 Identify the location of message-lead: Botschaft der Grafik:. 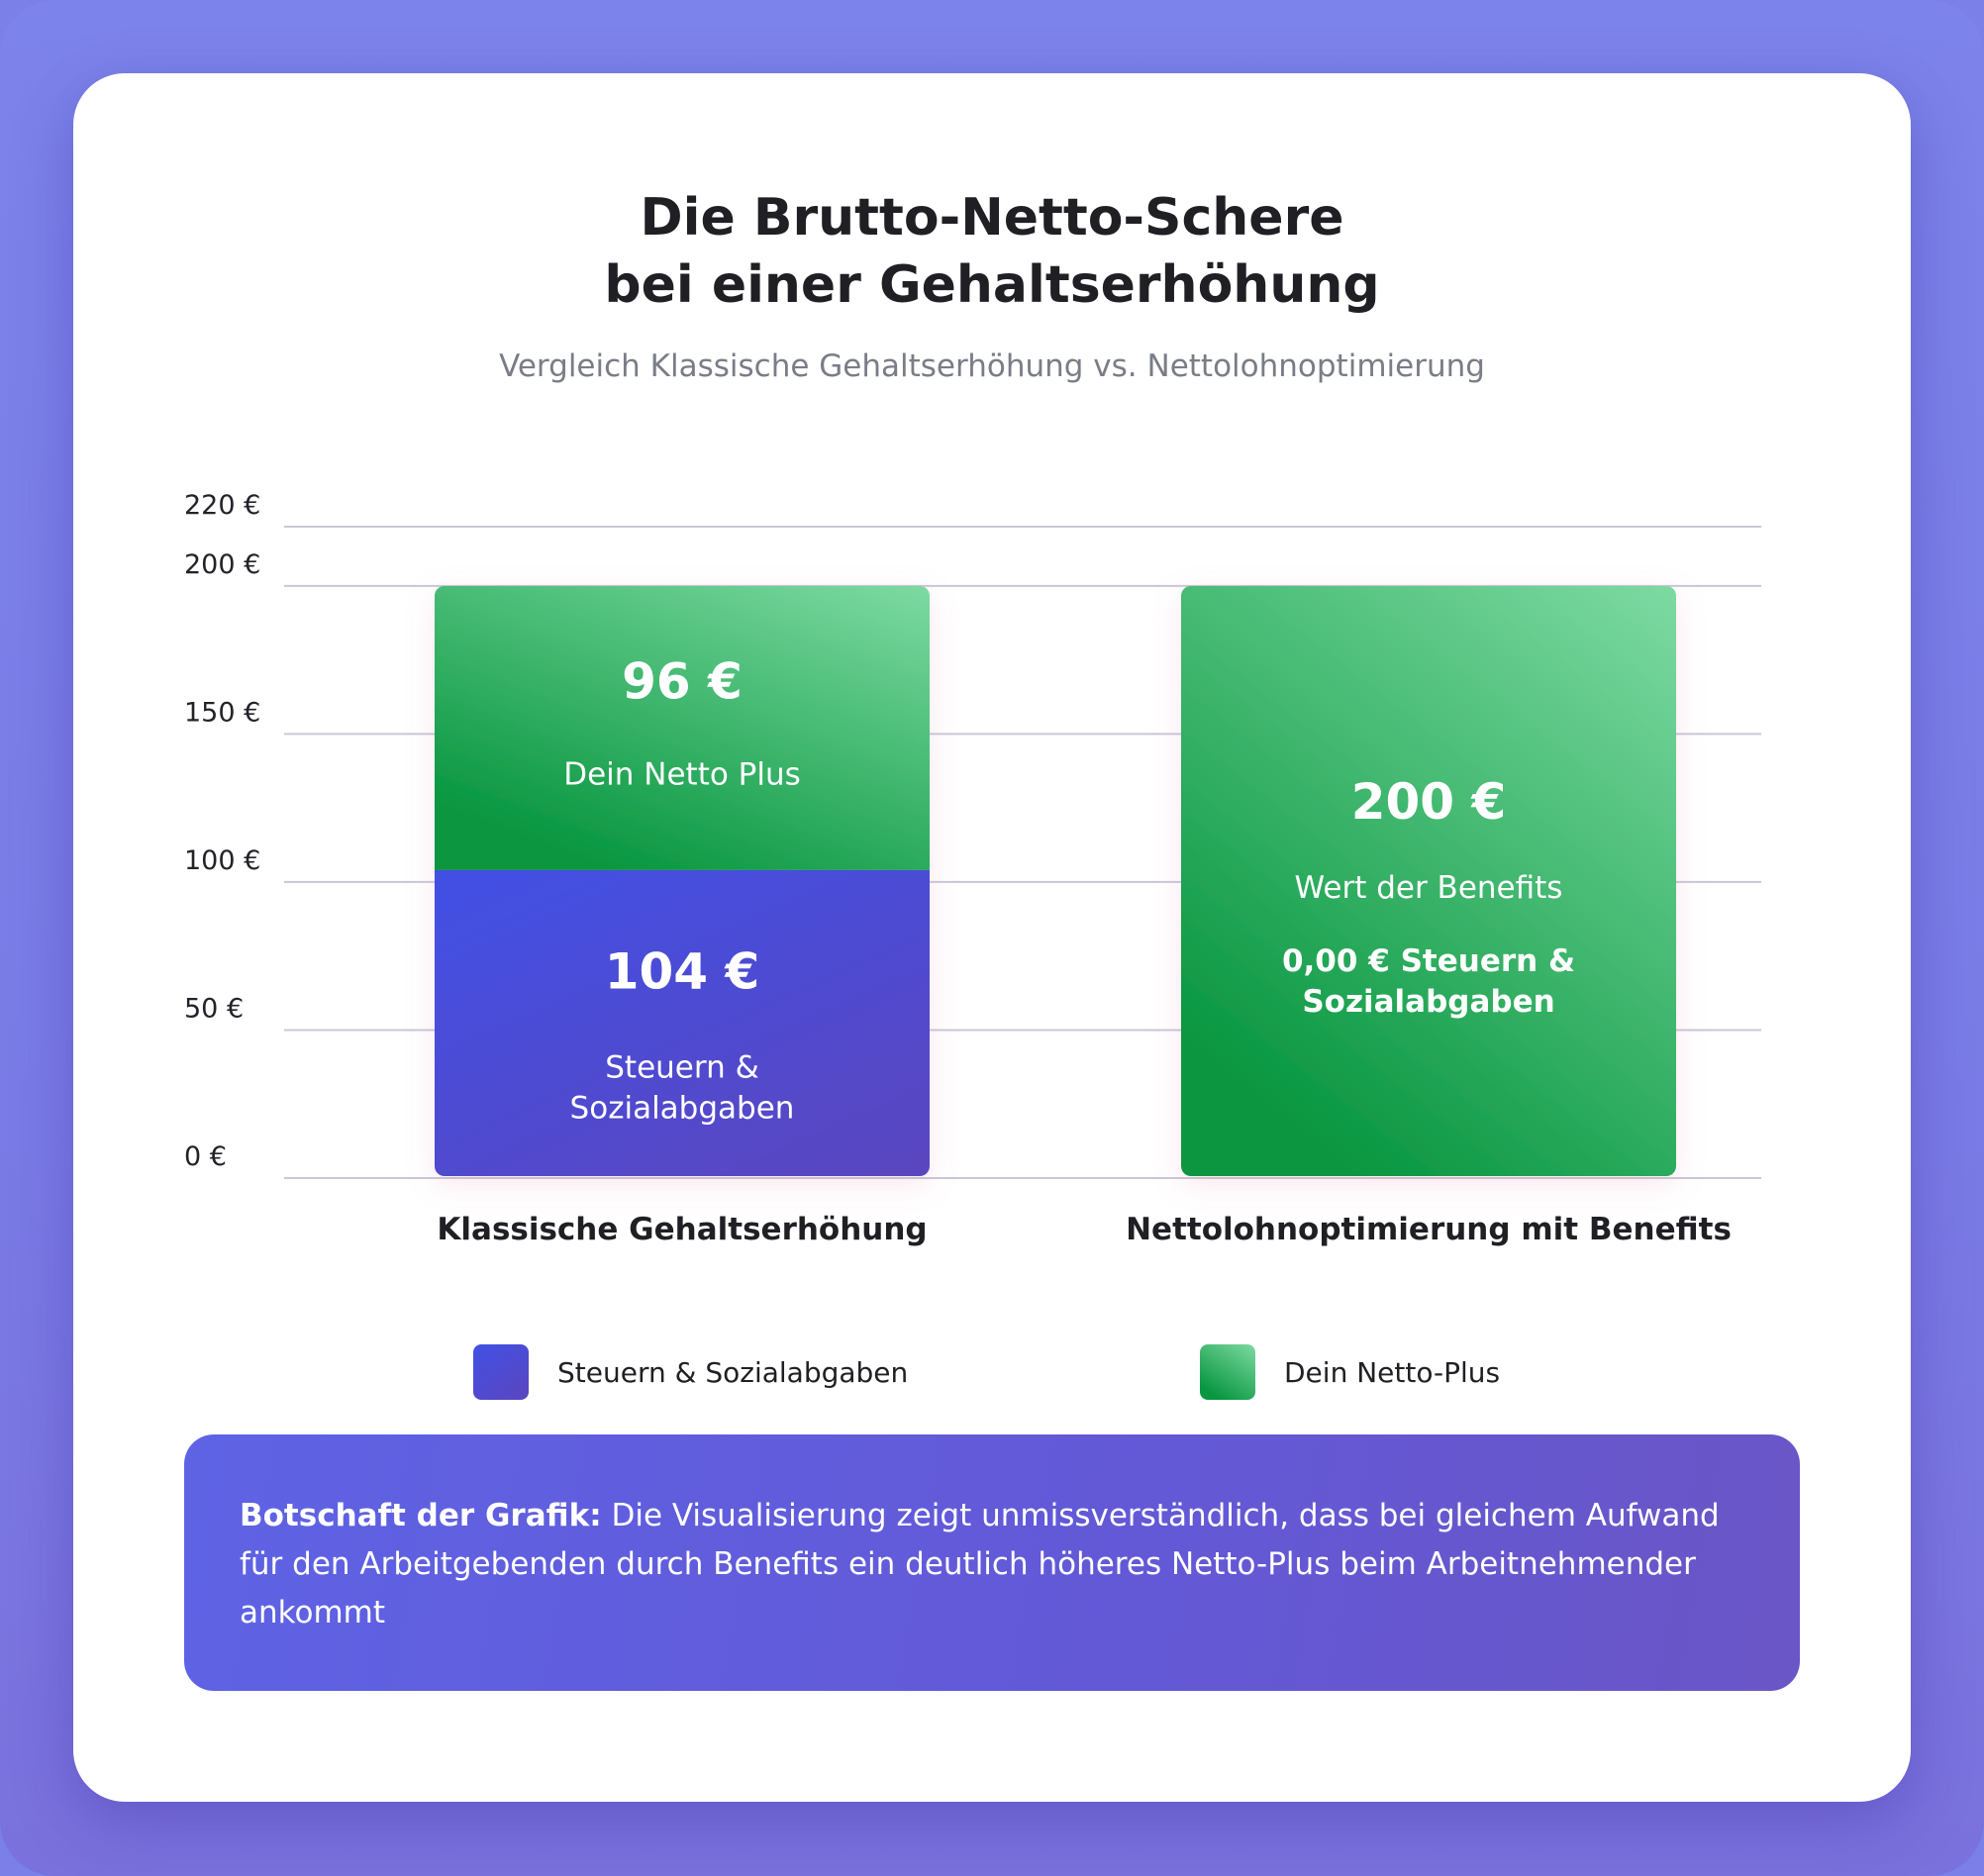
(421, 1515).